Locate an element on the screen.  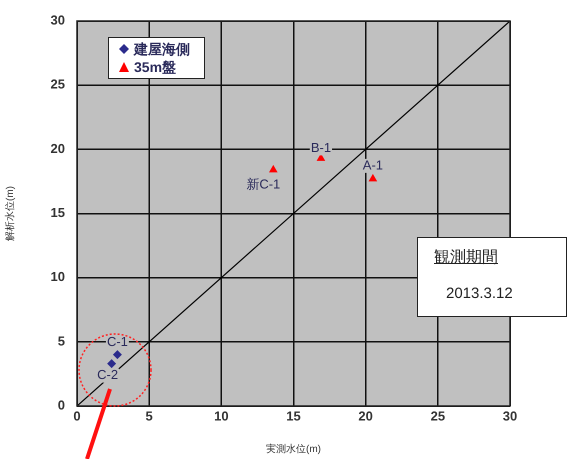
y-tick-label: 15 is located at coordinates (57, 212).